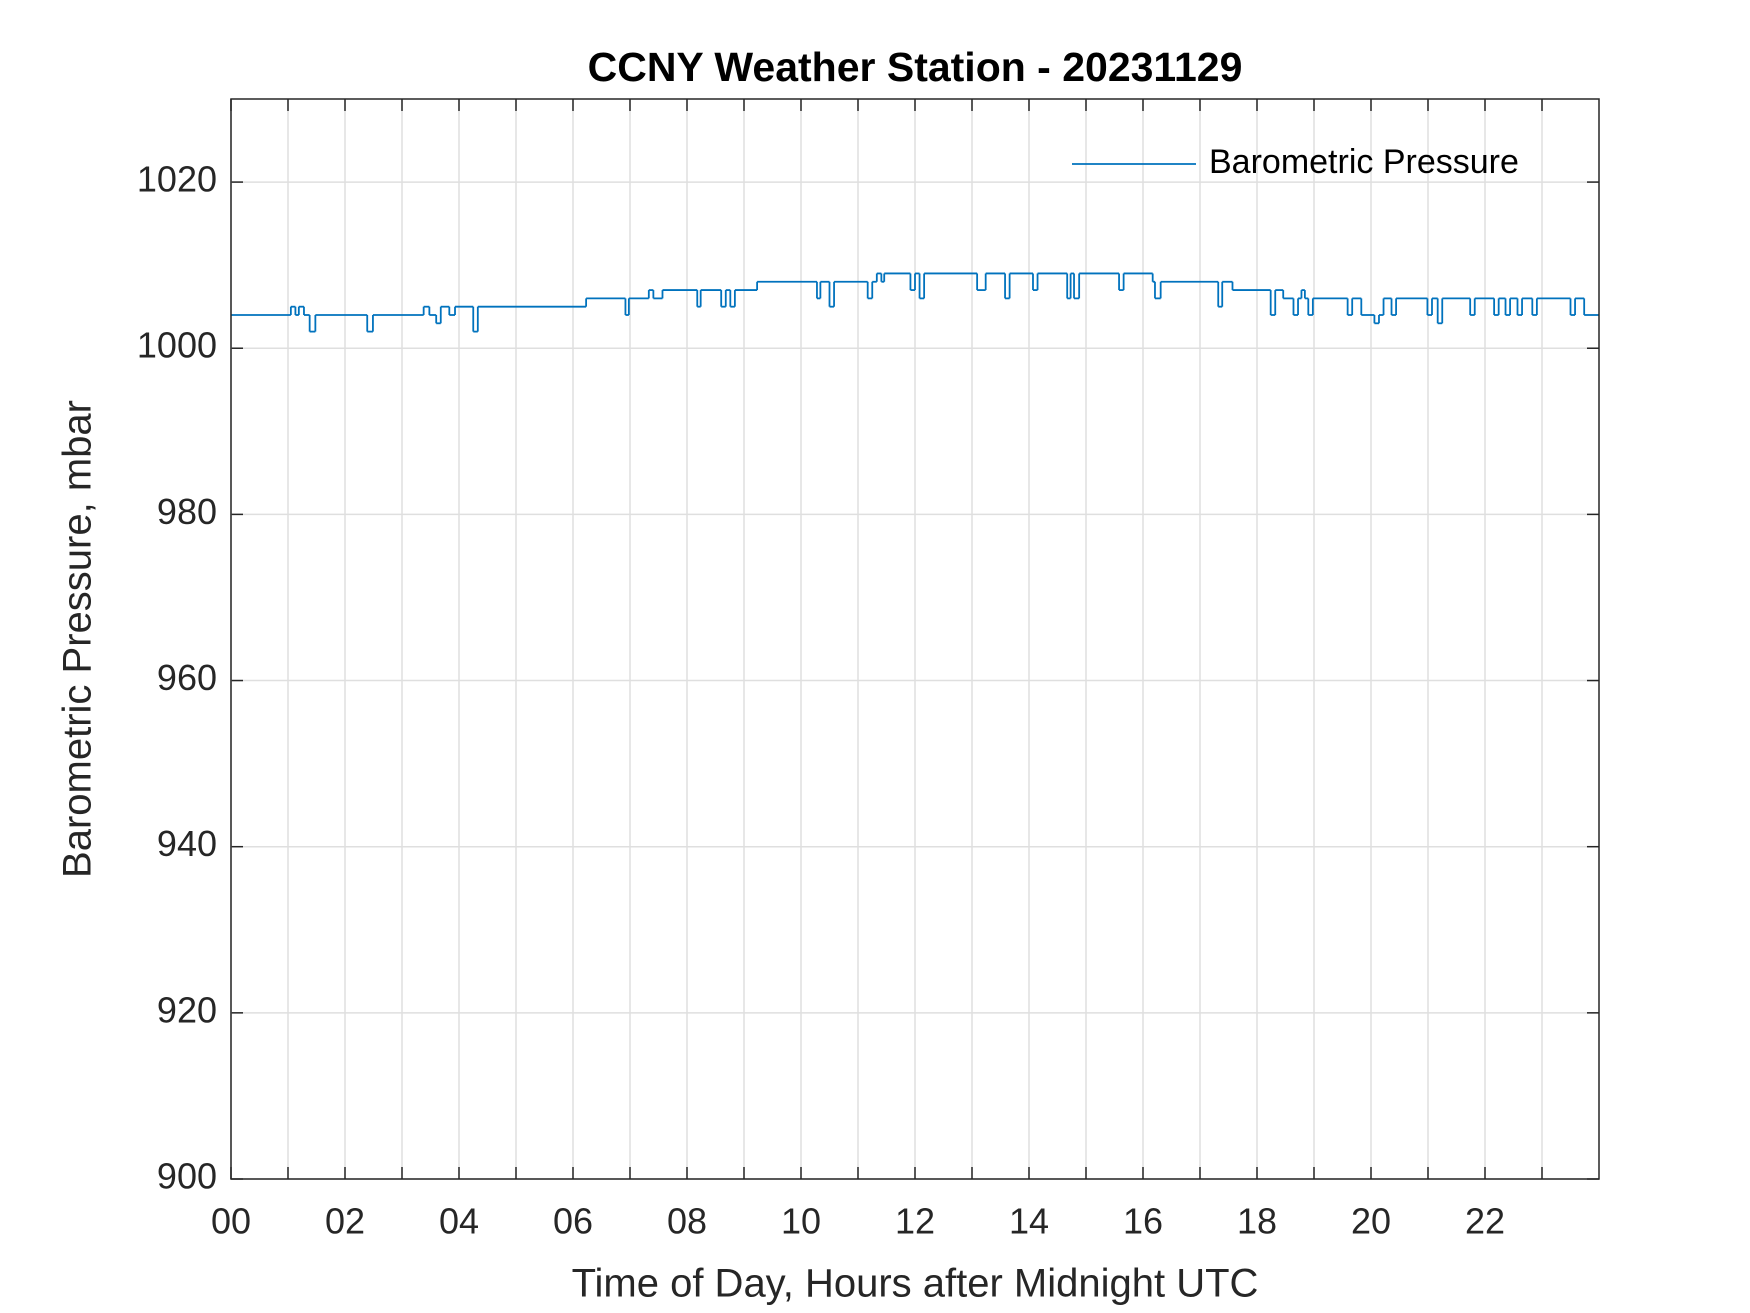 This screenshot has width=1750, height=1313. What do you see at coordinates (687, 1221) in the screenshot?
I see `x-tick-label: 08` at bounding box center [687, 1221].